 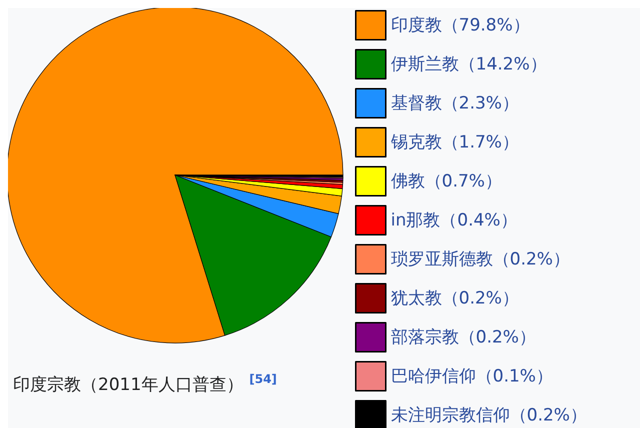 I want to click on legend-label: 佛教（0.7%）, so click(x=446, y=181).